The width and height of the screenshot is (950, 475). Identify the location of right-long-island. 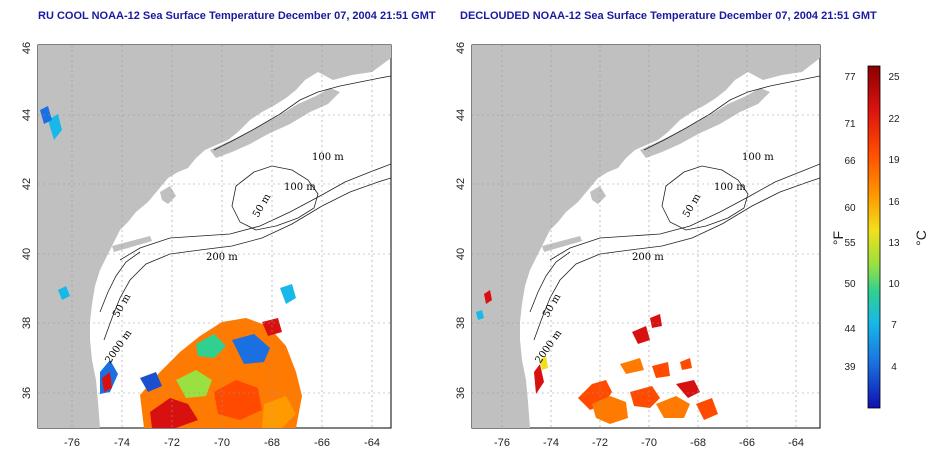
(562, 244).